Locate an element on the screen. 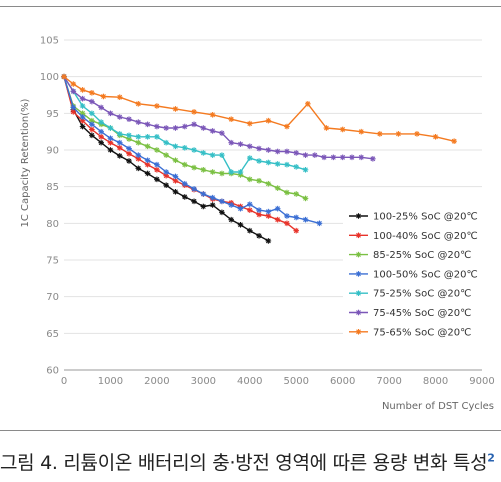 This screenshot has width=501, height=482. y-tick-80: 80 is located at coordinates (52, 224).